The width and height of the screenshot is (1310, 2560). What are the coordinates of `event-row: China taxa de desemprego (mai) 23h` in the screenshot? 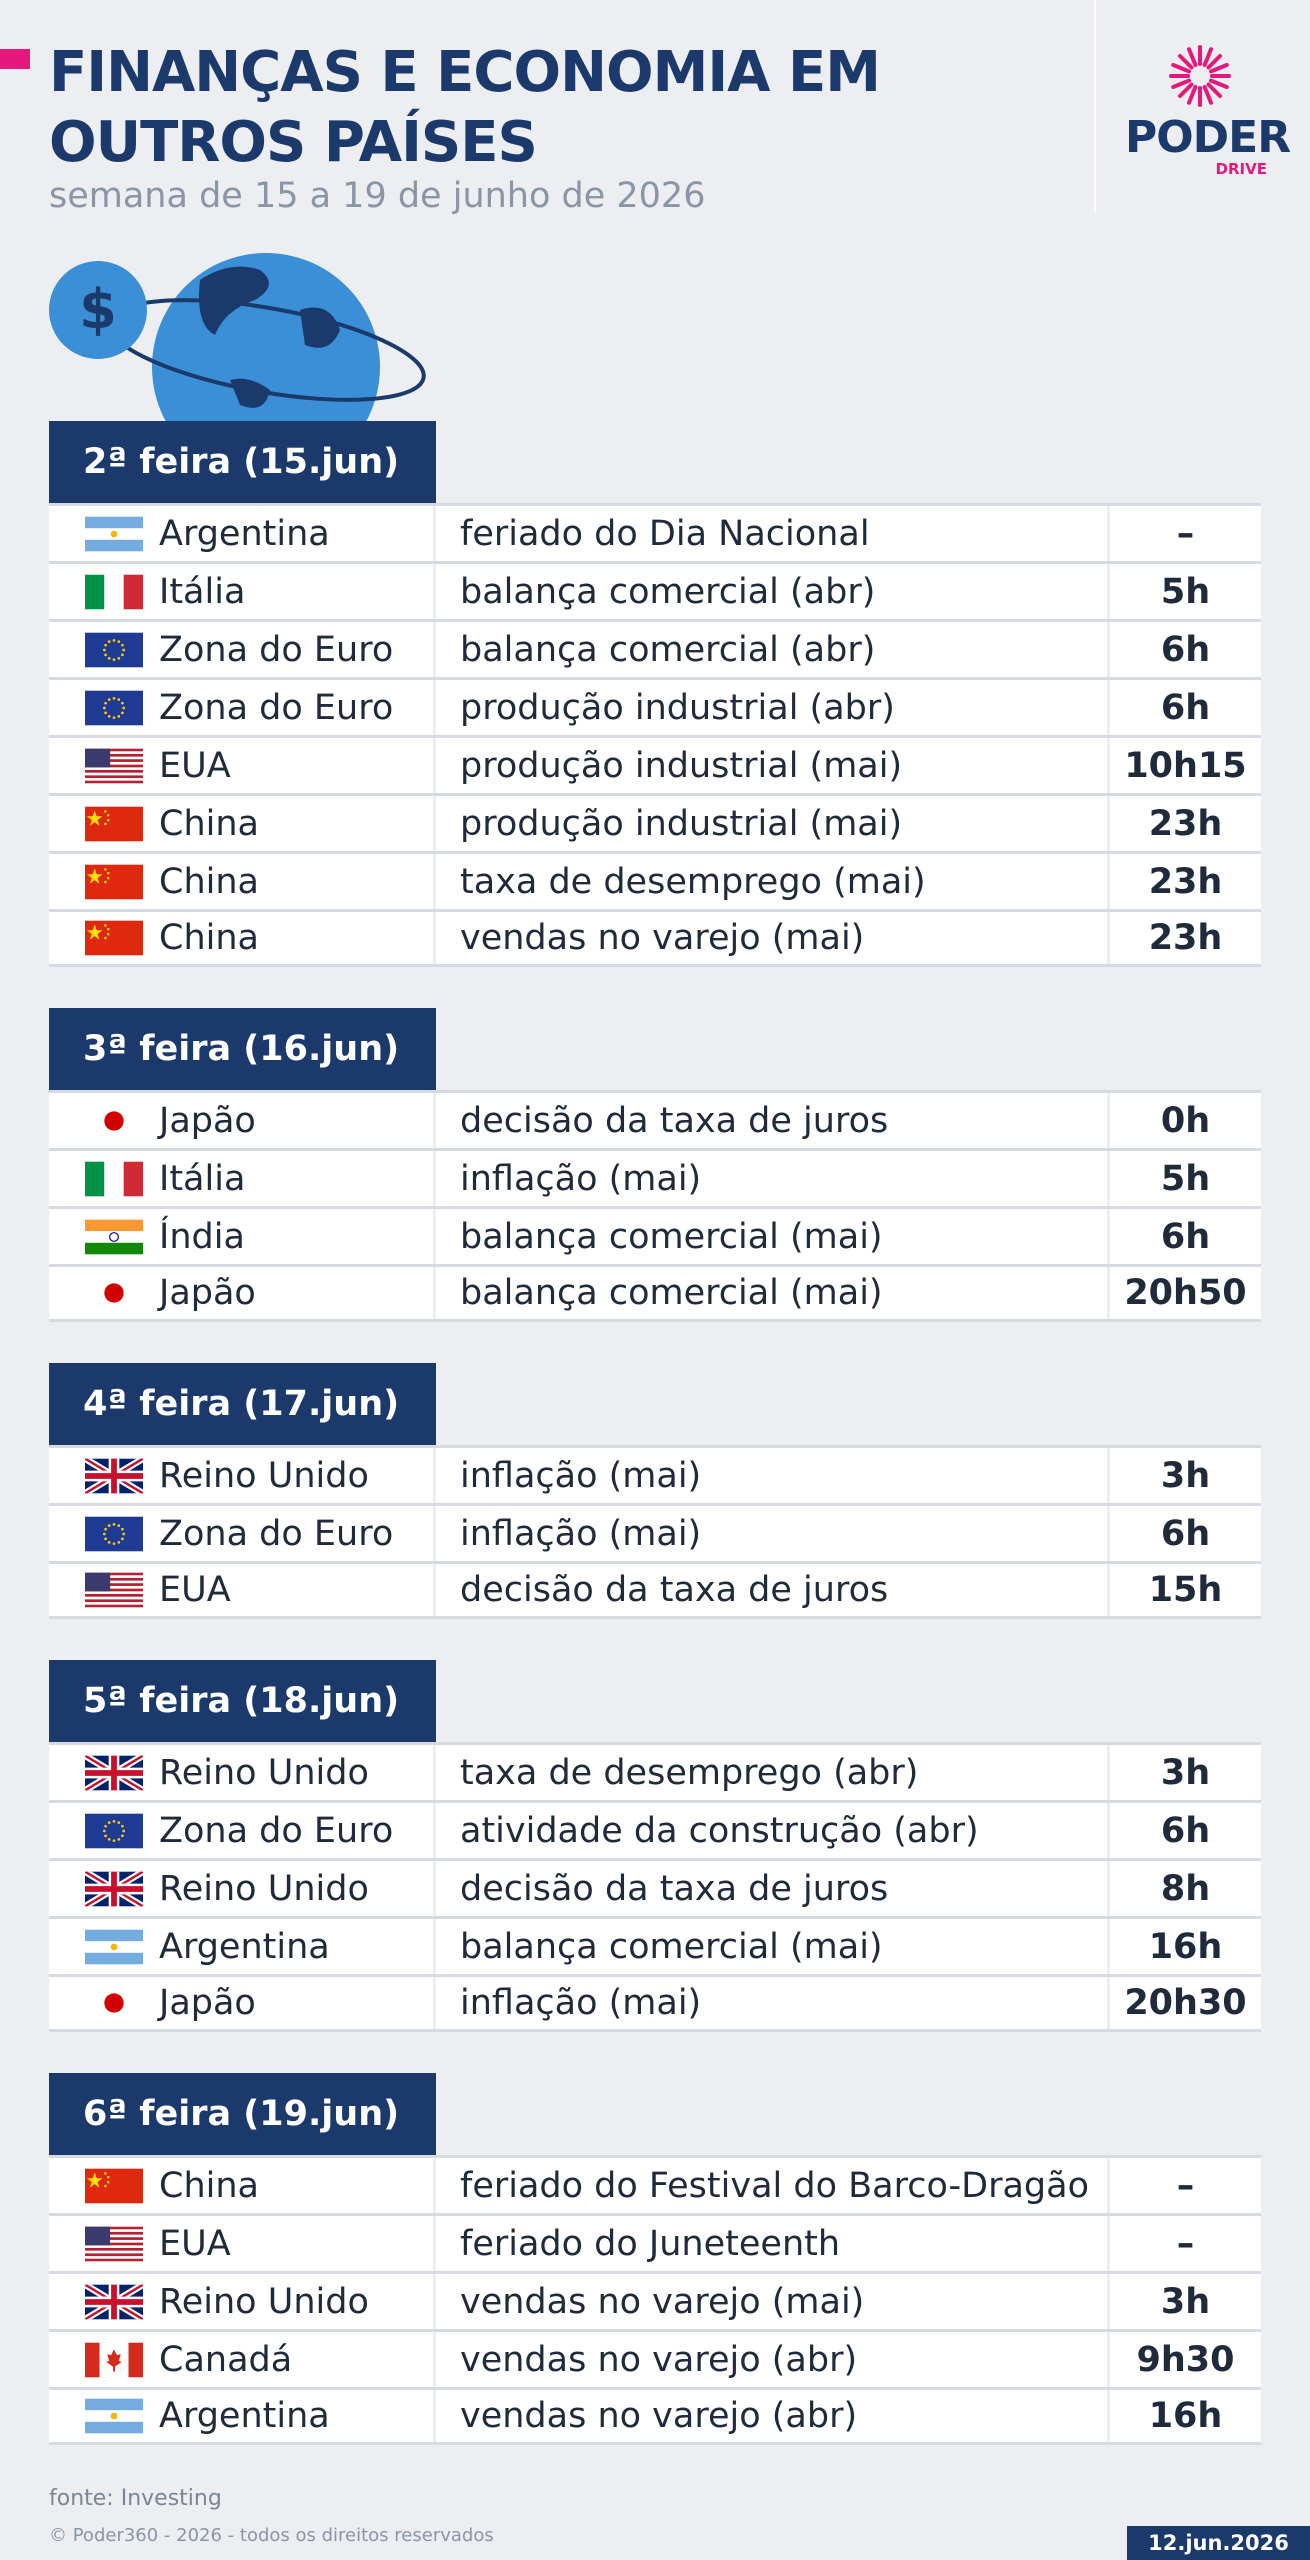 It's located at (655, 880).